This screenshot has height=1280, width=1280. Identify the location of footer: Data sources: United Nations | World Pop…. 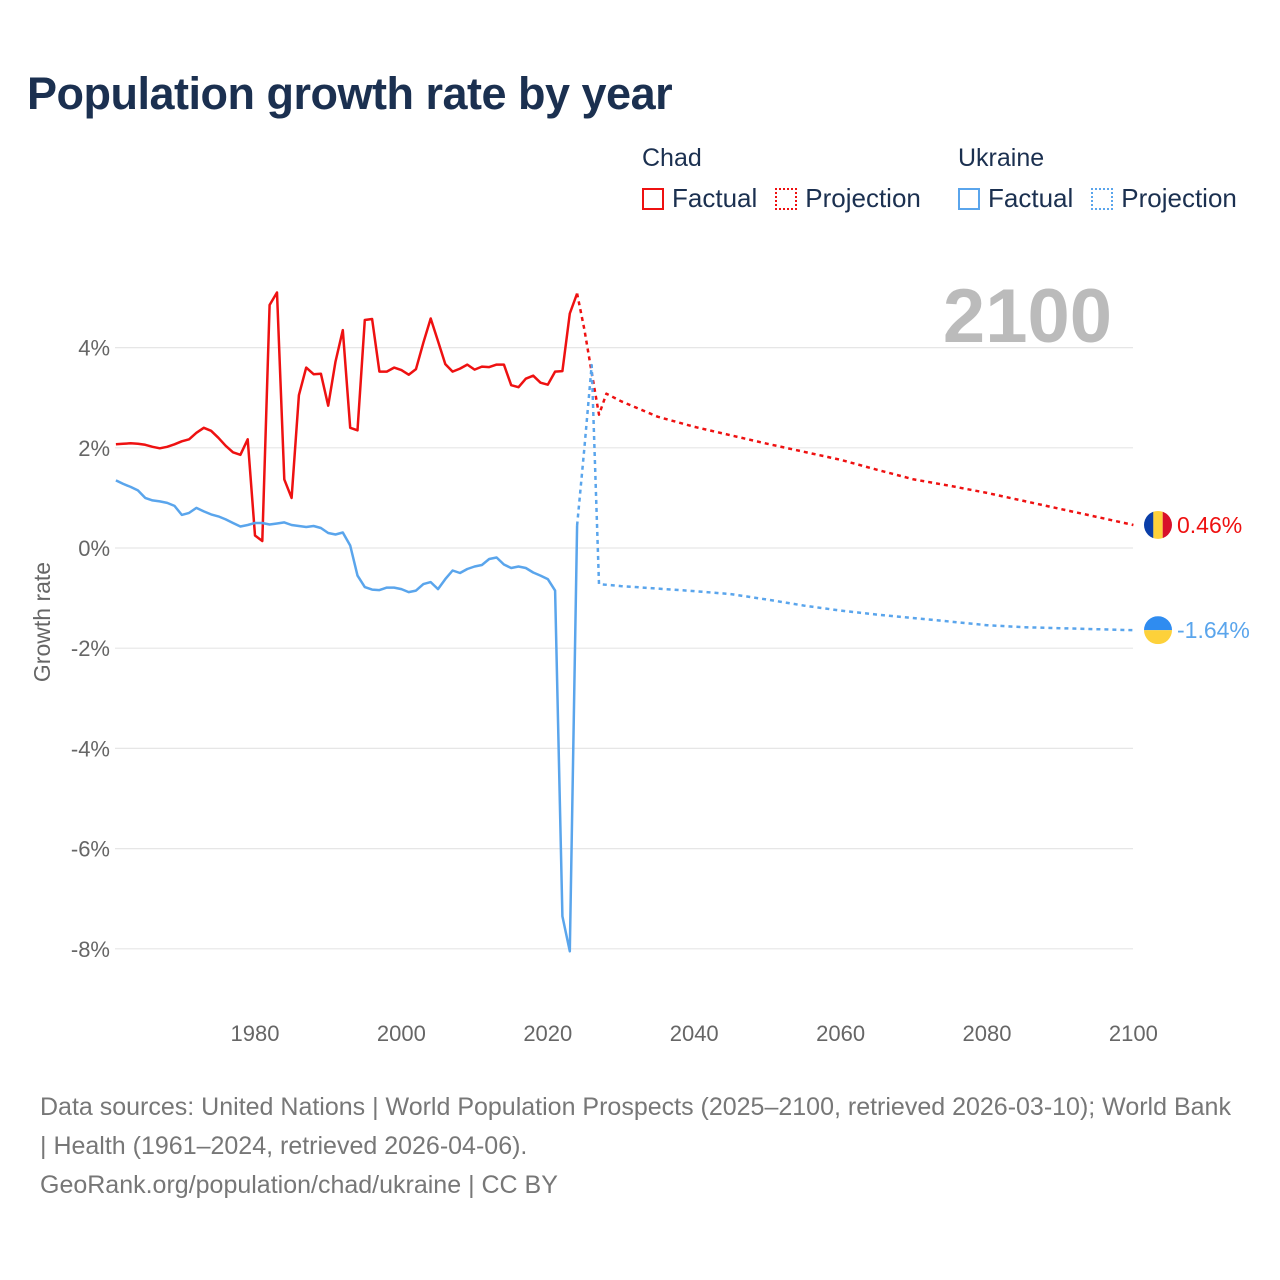
(640, 1146).